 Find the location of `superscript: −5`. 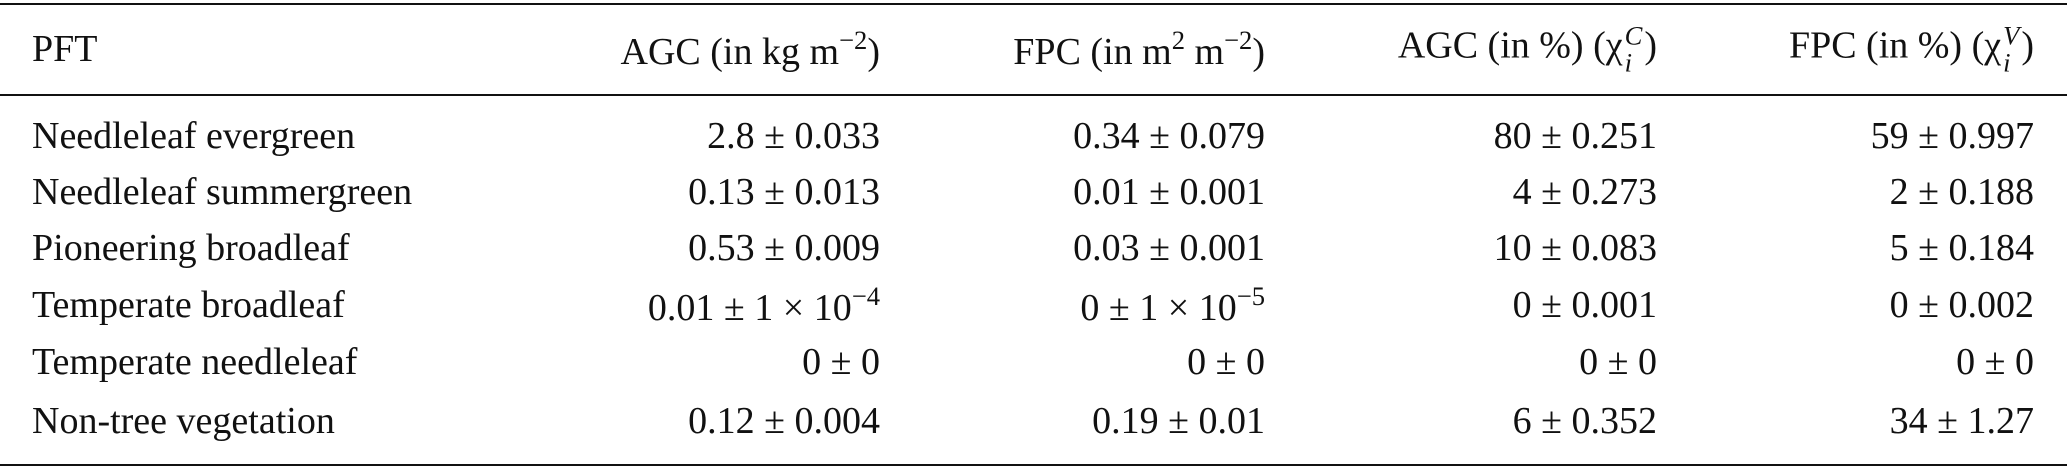

superscript: −5 is located at coordinates (1250, 296).